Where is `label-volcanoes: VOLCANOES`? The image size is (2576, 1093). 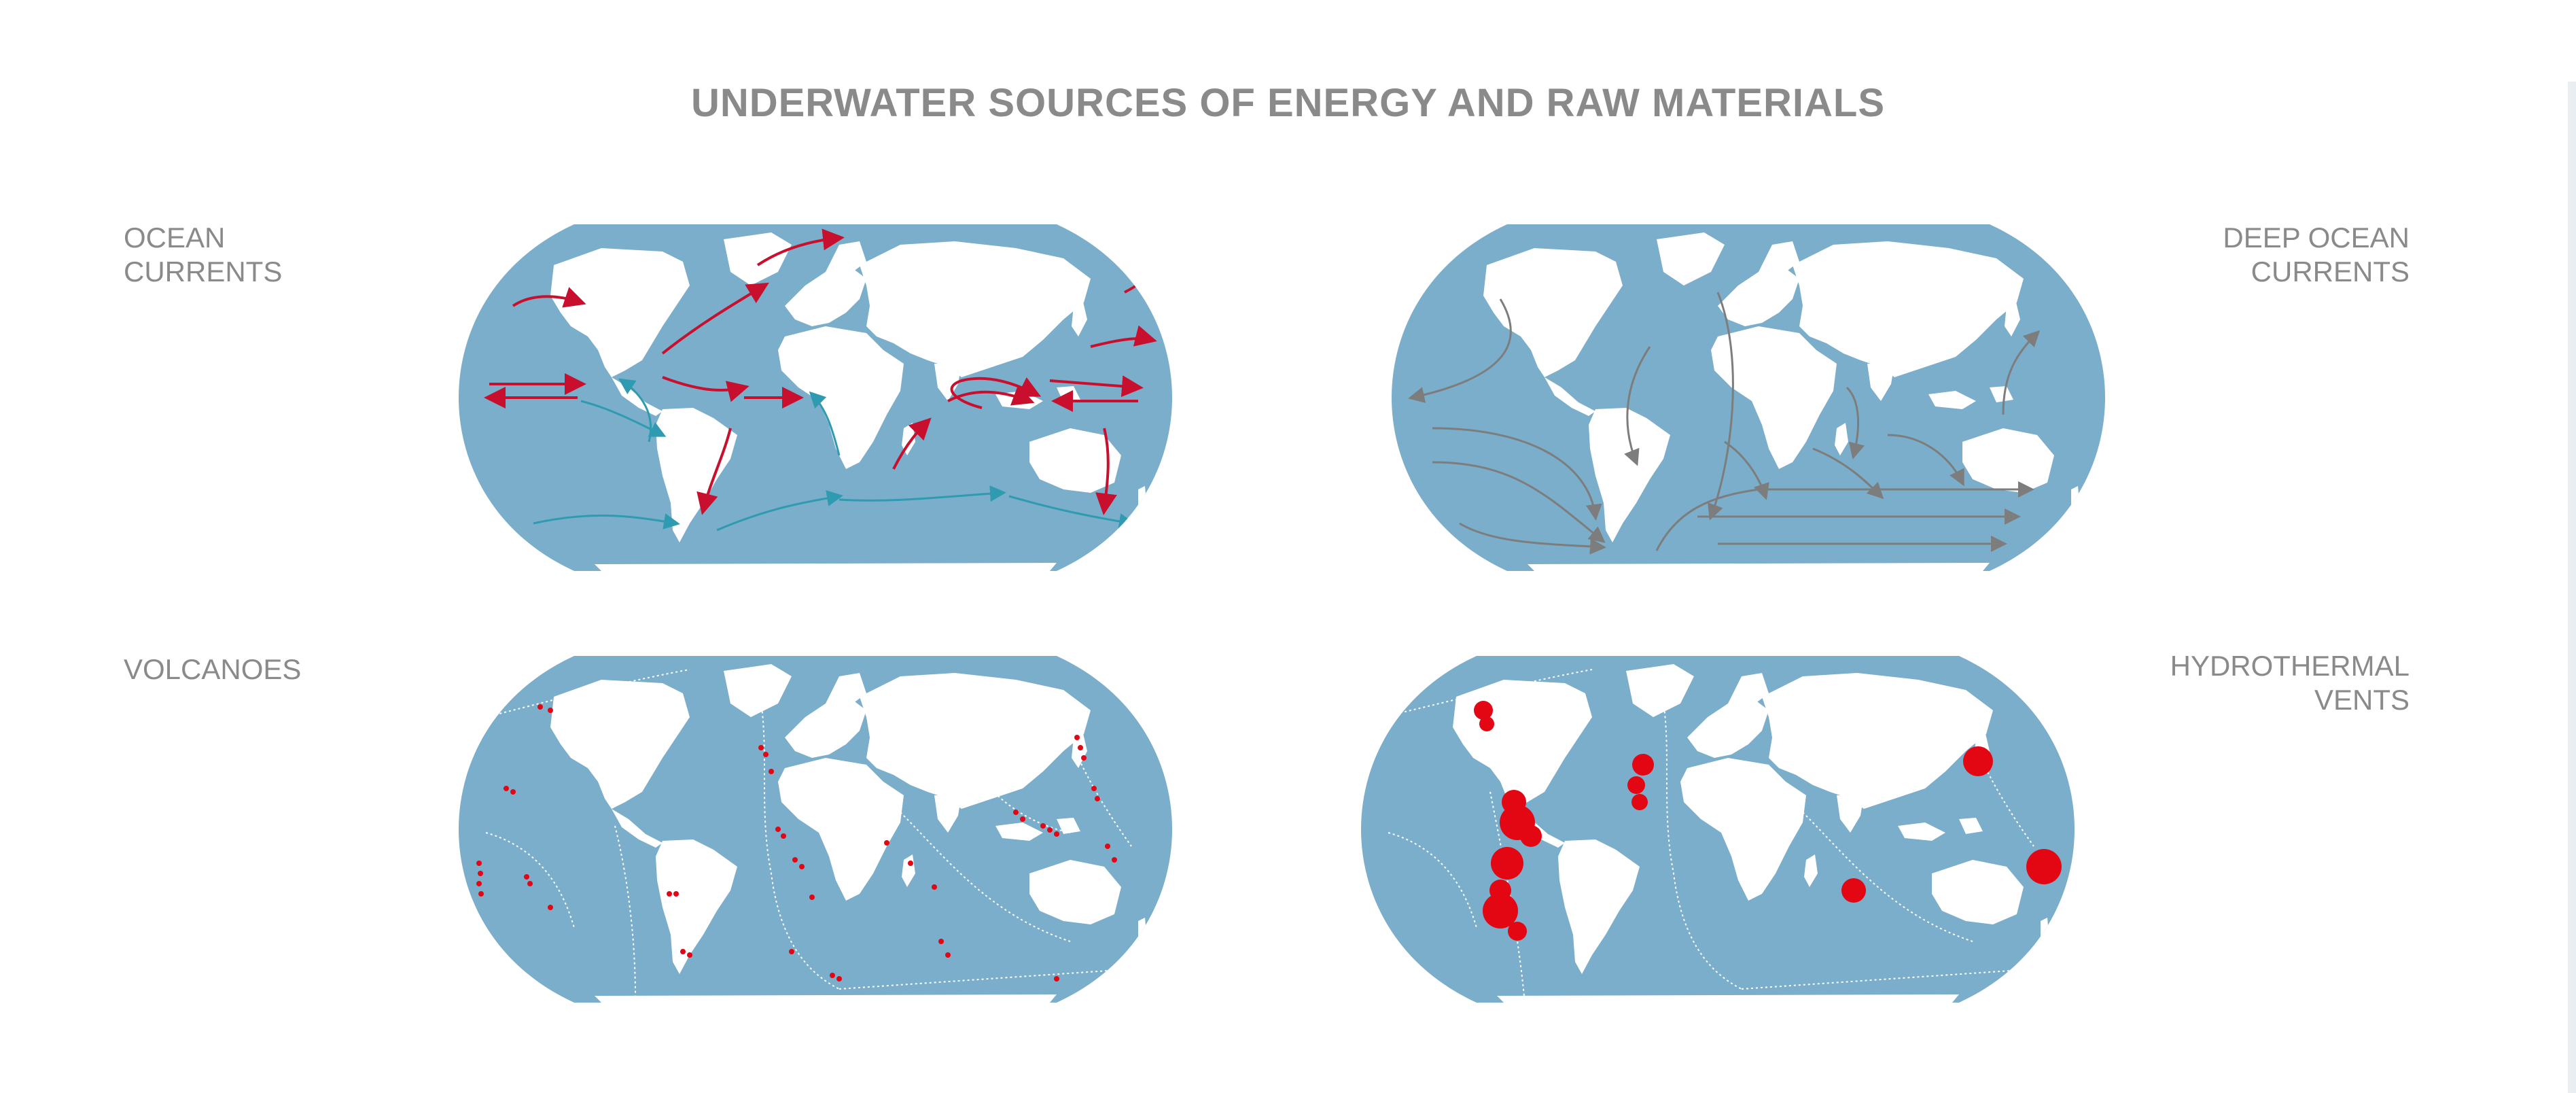 label-volcanoes: VOLCANOES is located at coordinates (212, 670).